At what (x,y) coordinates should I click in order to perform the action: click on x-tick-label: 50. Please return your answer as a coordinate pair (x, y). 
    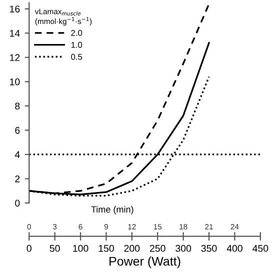
    Looking at the image, I should click on (55, 248).